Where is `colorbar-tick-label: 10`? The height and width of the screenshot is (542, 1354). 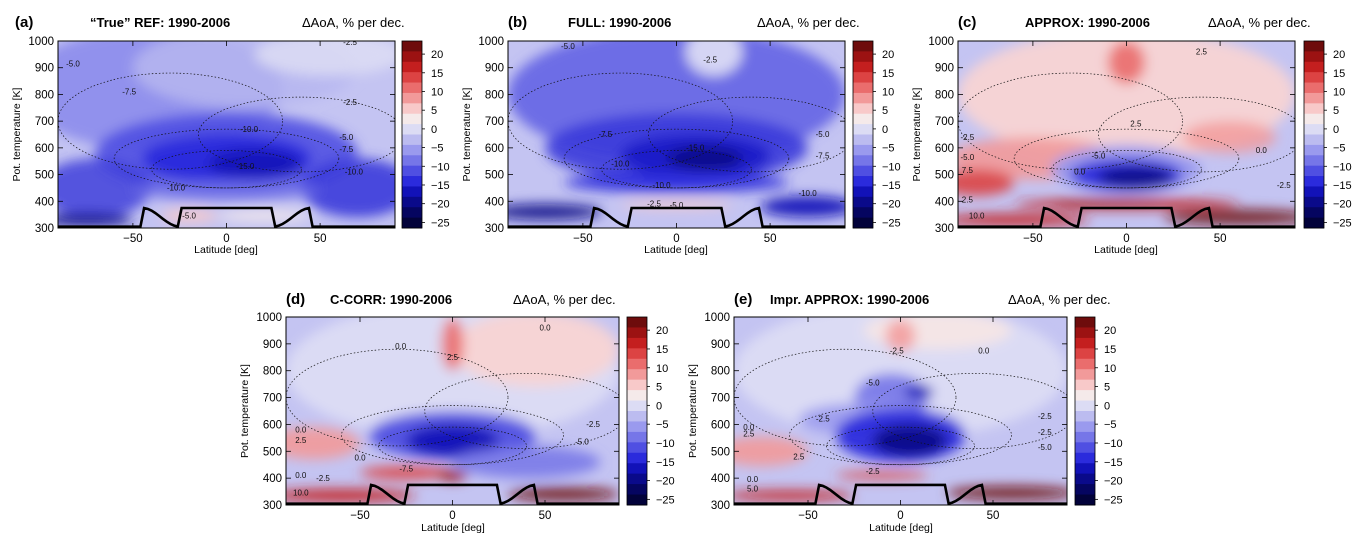
colorbar-tick-label: 10 is located at coordinates (888, 92).